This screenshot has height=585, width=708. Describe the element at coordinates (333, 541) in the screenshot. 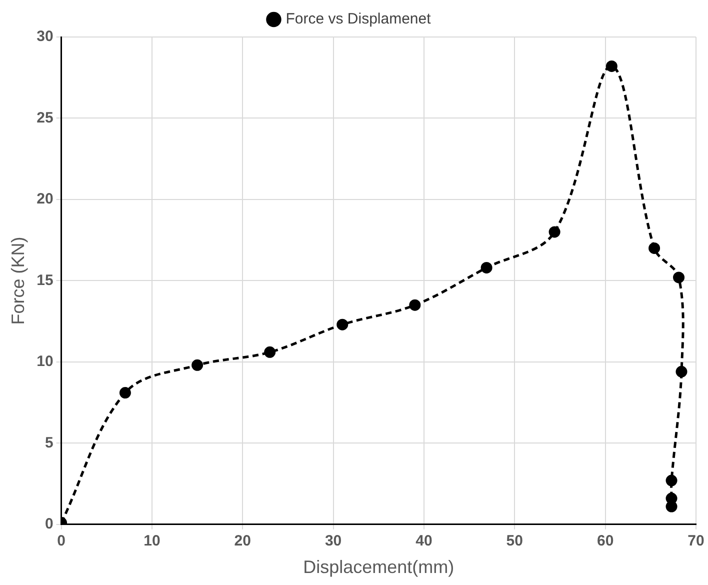

I see `x-tick-label: 30` at that location.